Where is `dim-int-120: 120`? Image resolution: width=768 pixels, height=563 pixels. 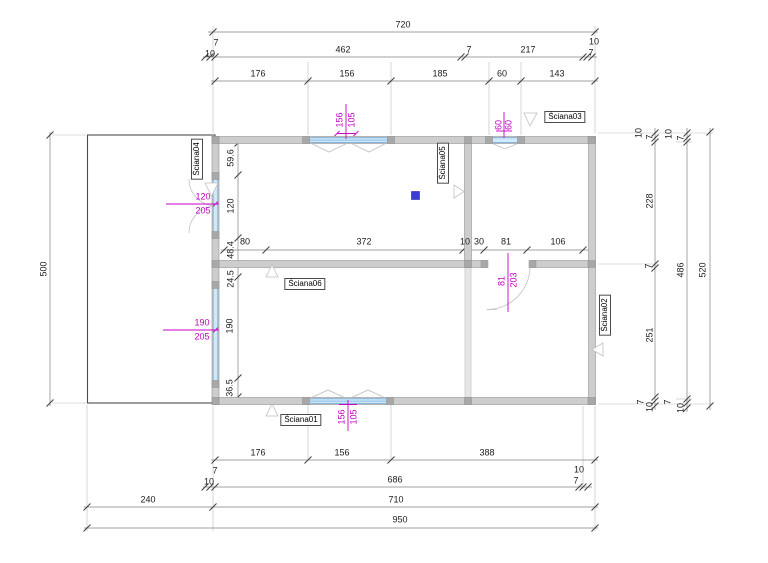 dim-int-120: 120 is located at coordinates (230, 206).